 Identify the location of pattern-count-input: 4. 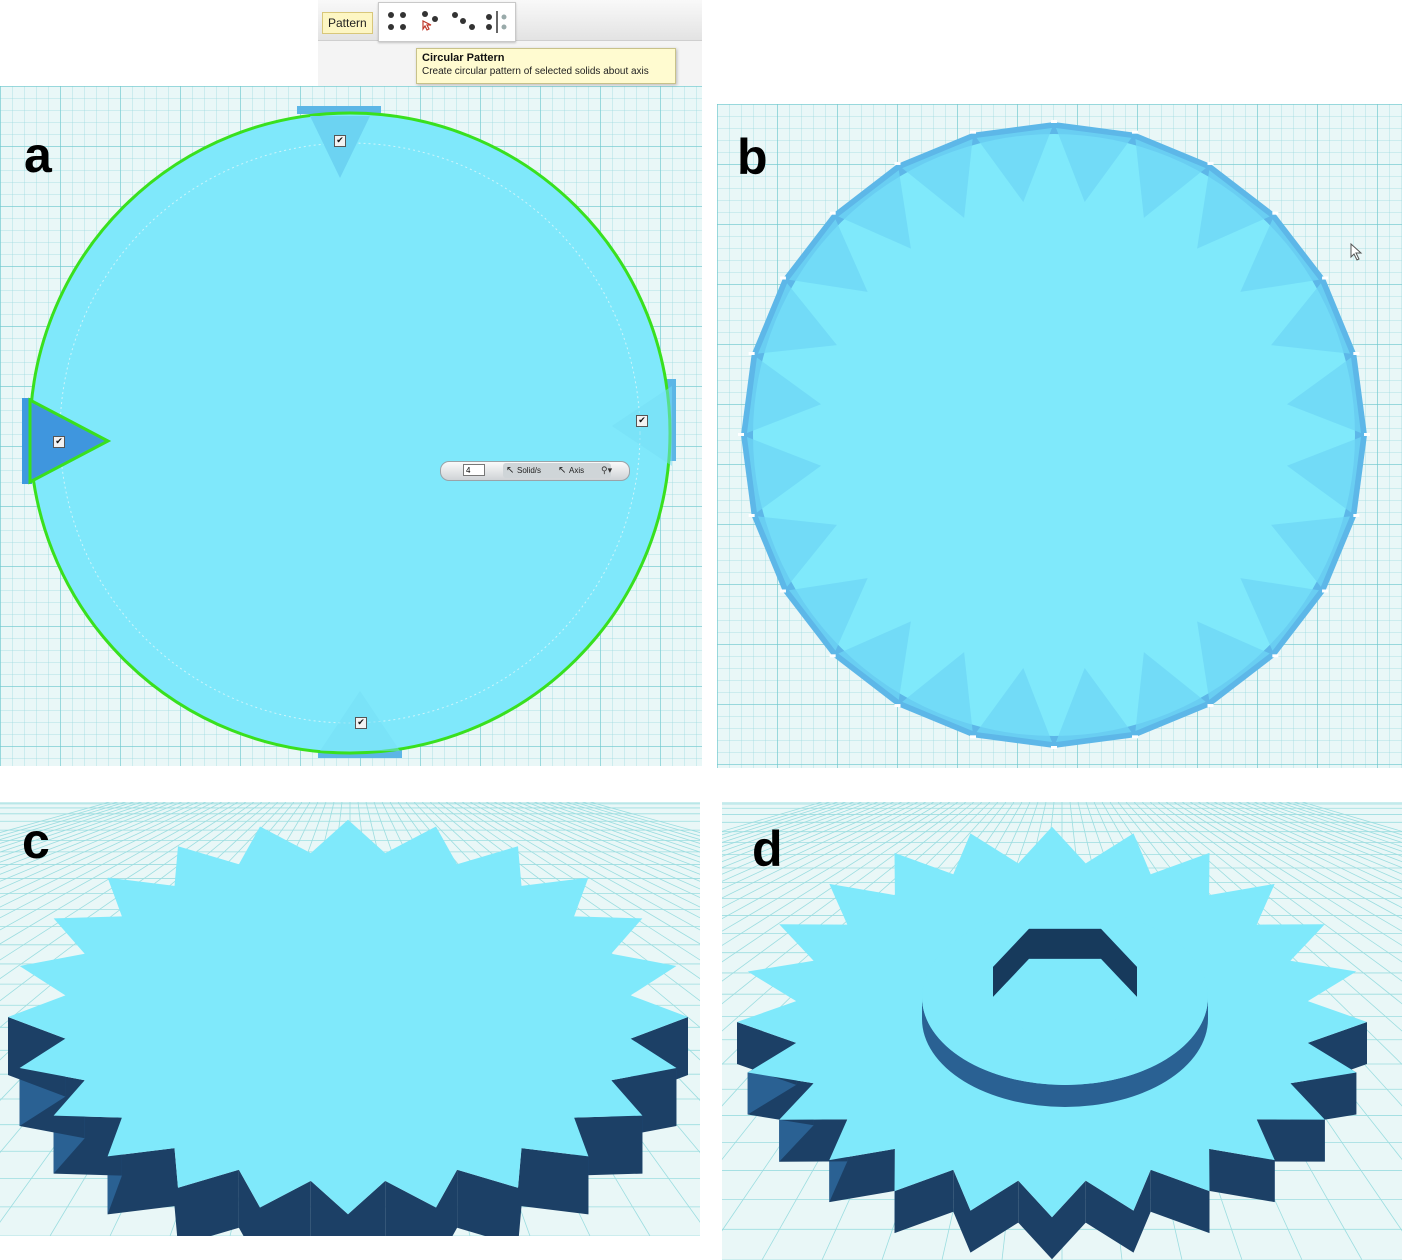
(474, 470).